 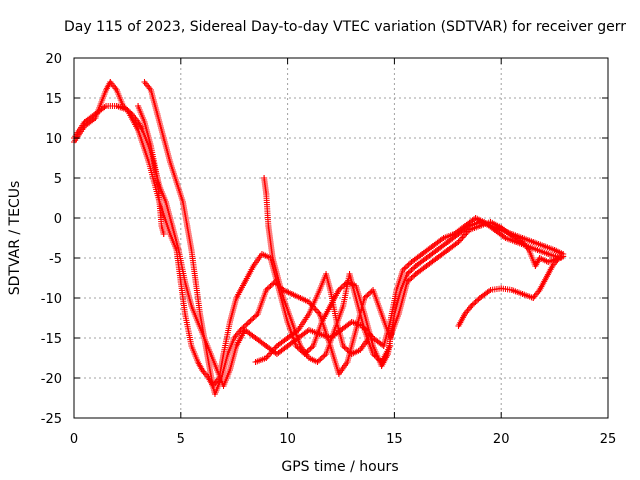 I want to click on x-tick-label: 15, so click(x=394, y=439).